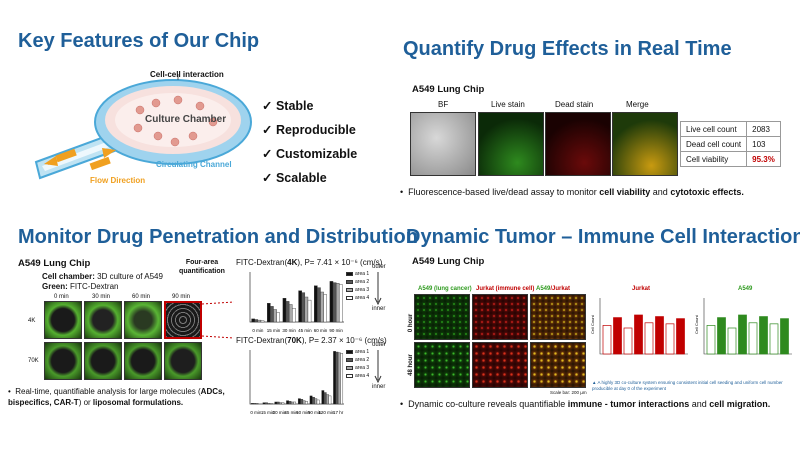  What do you see at coordinates (187, 74) in the screenshot?
I see `cell-interaction-label: Cell-cell interaction` at bounding box center [187, 74].